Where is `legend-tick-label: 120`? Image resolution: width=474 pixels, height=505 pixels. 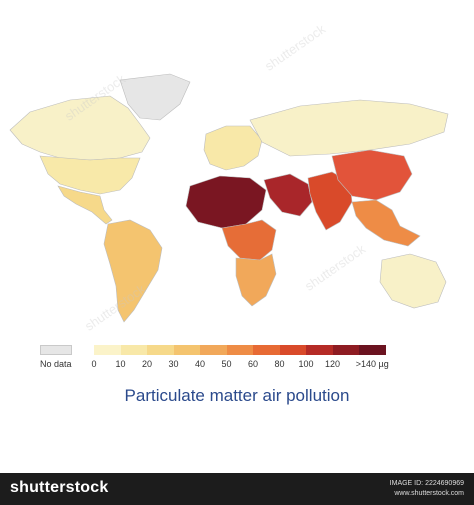
legend-tick-label: 120 is located at coordinates (332, 364).